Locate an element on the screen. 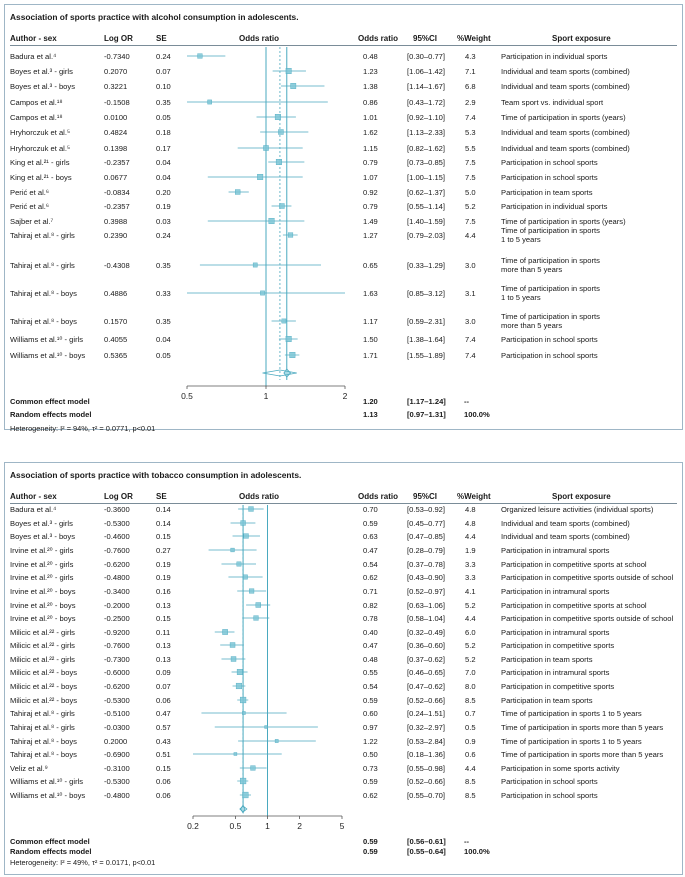 The image size is (685, 877). cell-study: Irvine et al.²⁰ - girls is located at coordinates (42, 550).